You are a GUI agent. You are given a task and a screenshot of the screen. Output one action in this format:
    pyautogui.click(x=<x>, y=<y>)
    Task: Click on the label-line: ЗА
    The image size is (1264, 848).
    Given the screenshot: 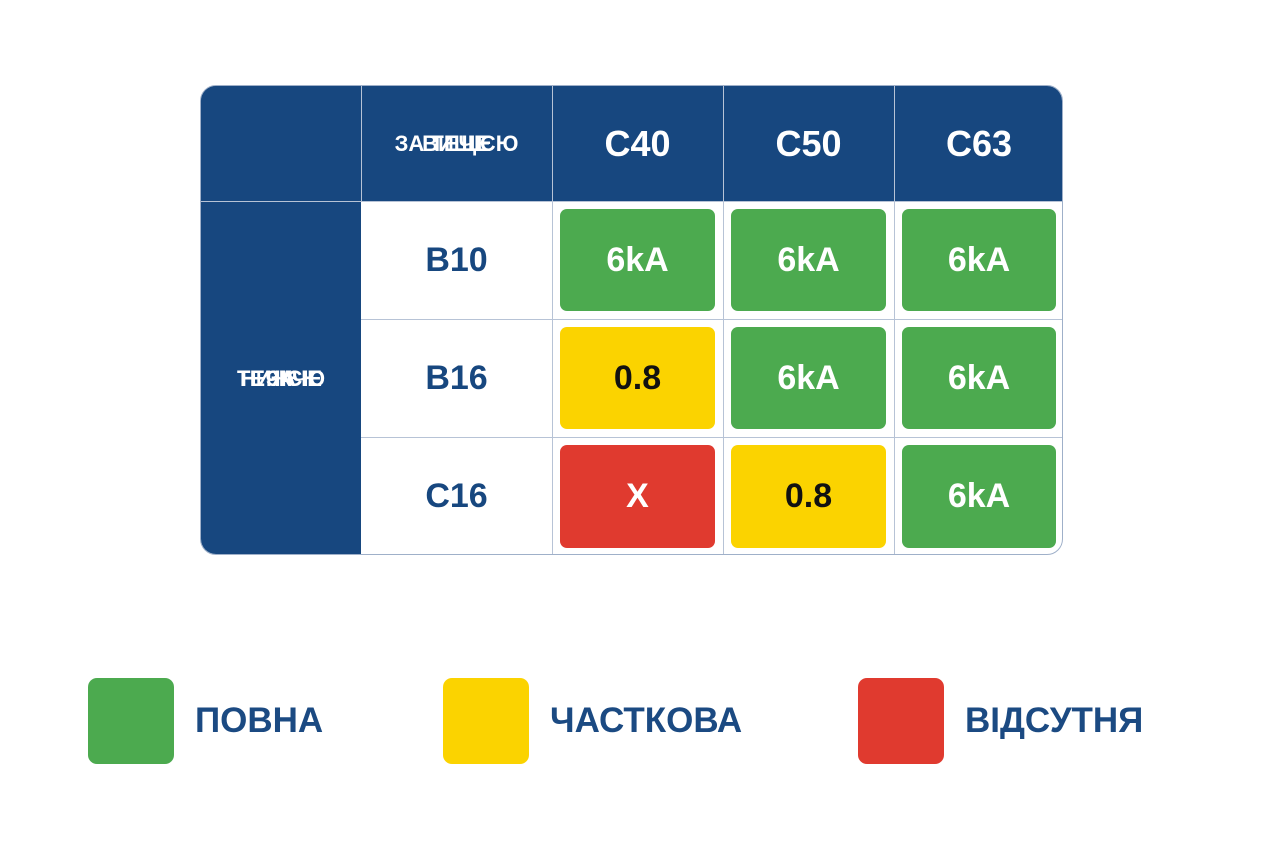 What is the action you would take?
    pyautogui.click(x=281, y=378)
    